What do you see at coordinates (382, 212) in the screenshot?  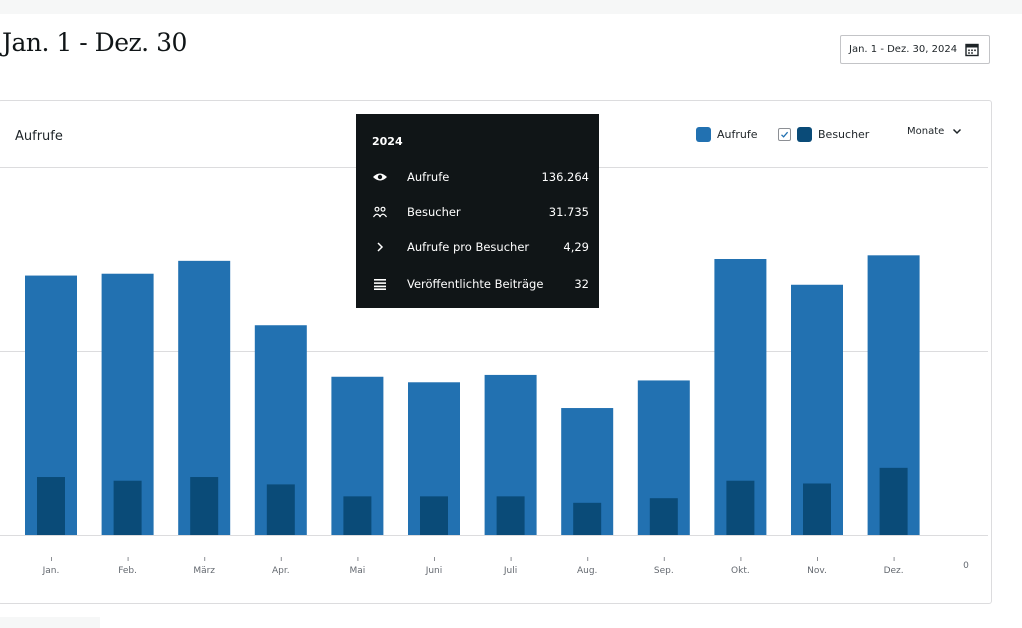 I see `people-icon` at bounding box center [382, 212].